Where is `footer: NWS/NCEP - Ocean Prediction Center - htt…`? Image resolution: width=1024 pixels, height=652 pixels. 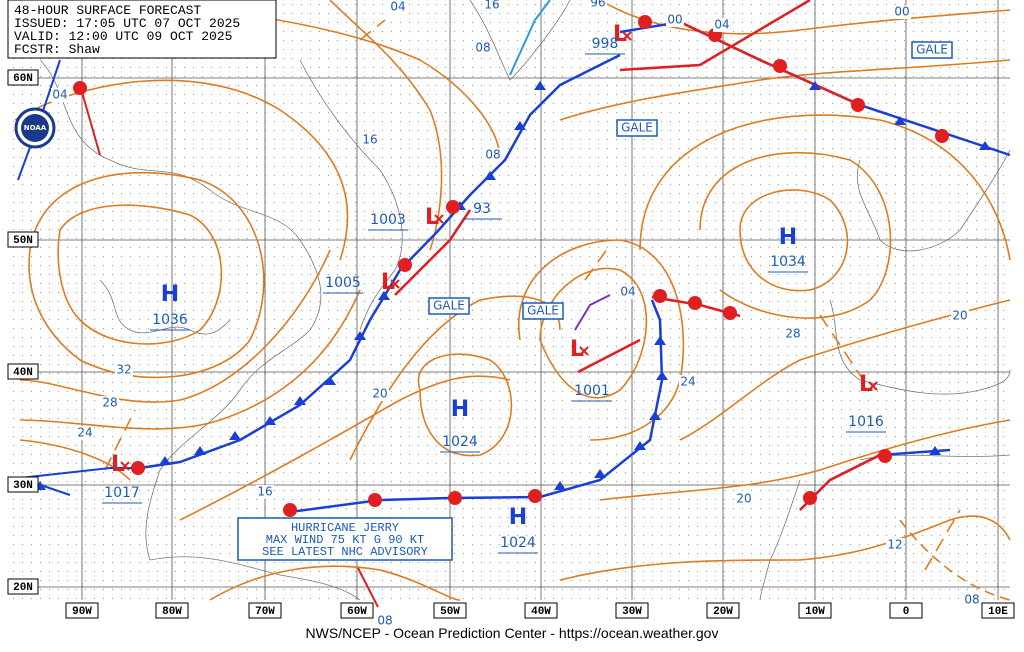 footer: NWS/NCEP - Ocean Prediction Center - htt… is located at coordinates (512, 633).